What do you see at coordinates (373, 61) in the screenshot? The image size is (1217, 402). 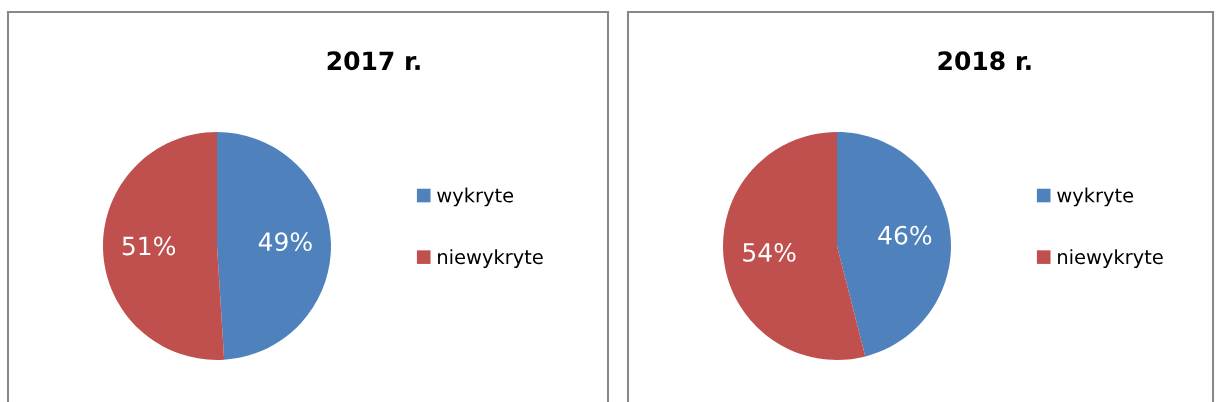 I see `chart-title: 2017 r.` at bounding box center [373, 61].